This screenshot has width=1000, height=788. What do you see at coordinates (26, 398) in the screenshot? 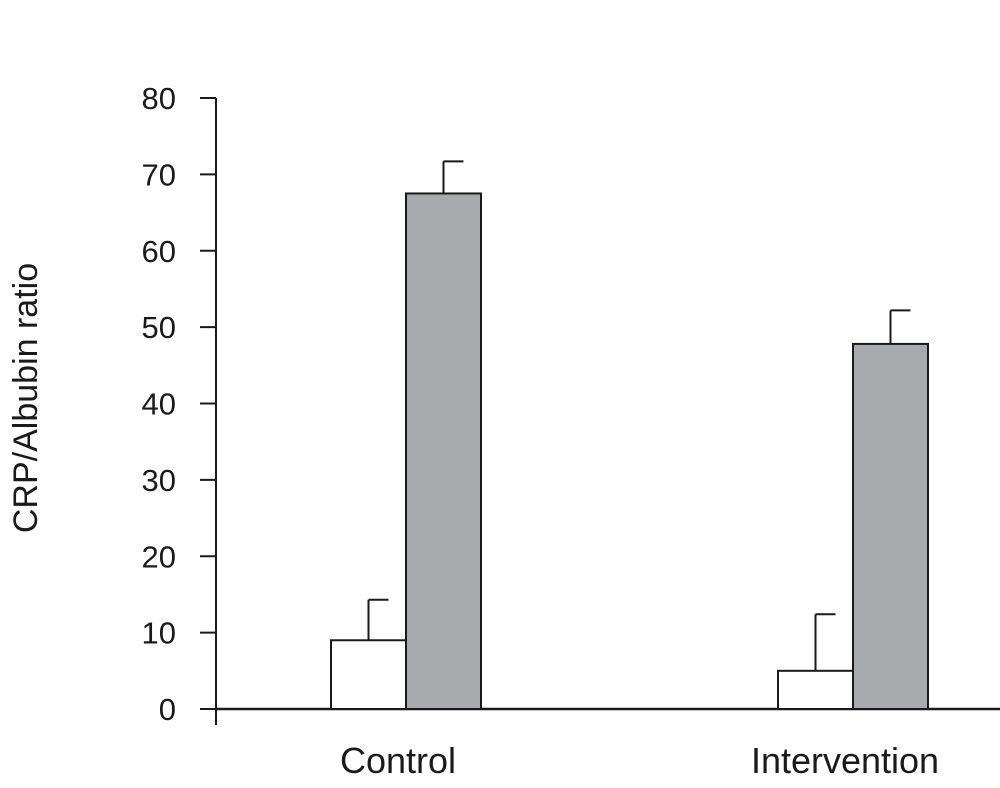
I see `y-axis-label: CRP/Albubin ratio` at bounding box center [26, 398].